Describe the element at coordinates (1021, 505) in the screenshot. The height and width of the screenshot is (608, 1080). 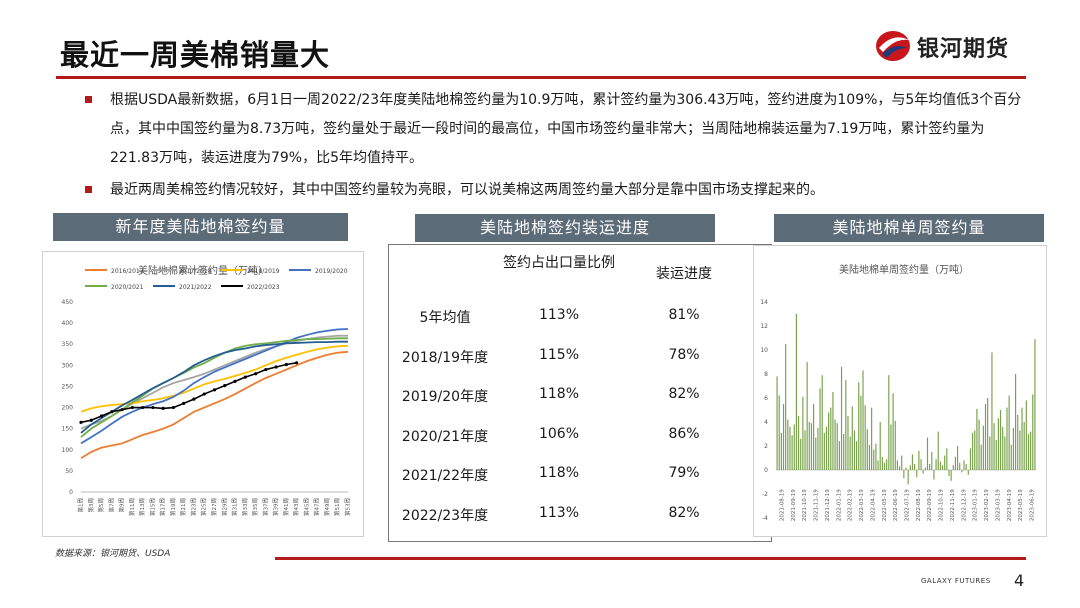
I see `x-tick-label: 2023-05-19` at that location.